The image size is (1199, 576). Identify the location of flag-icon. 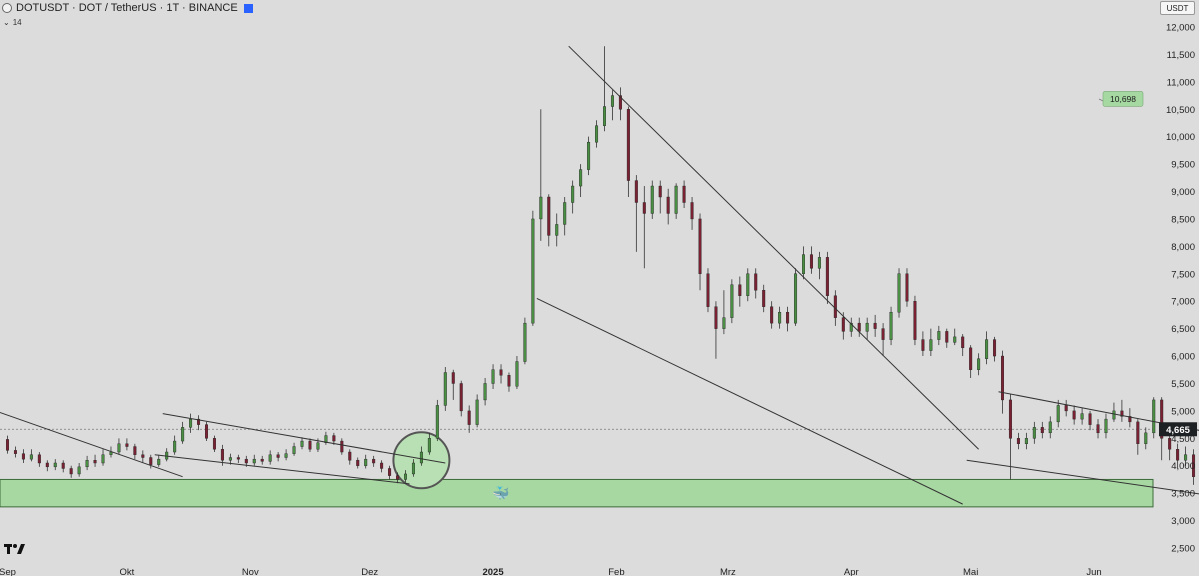
(248, 8).